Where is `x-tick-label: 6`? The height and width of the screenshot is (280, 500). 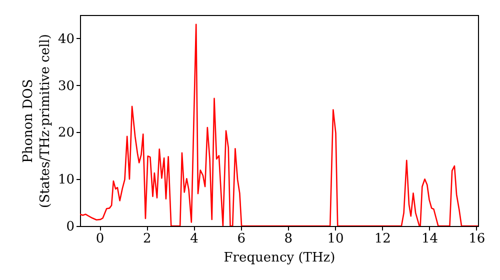
x-tick-label: 6 is located at coordinates (241, 239).